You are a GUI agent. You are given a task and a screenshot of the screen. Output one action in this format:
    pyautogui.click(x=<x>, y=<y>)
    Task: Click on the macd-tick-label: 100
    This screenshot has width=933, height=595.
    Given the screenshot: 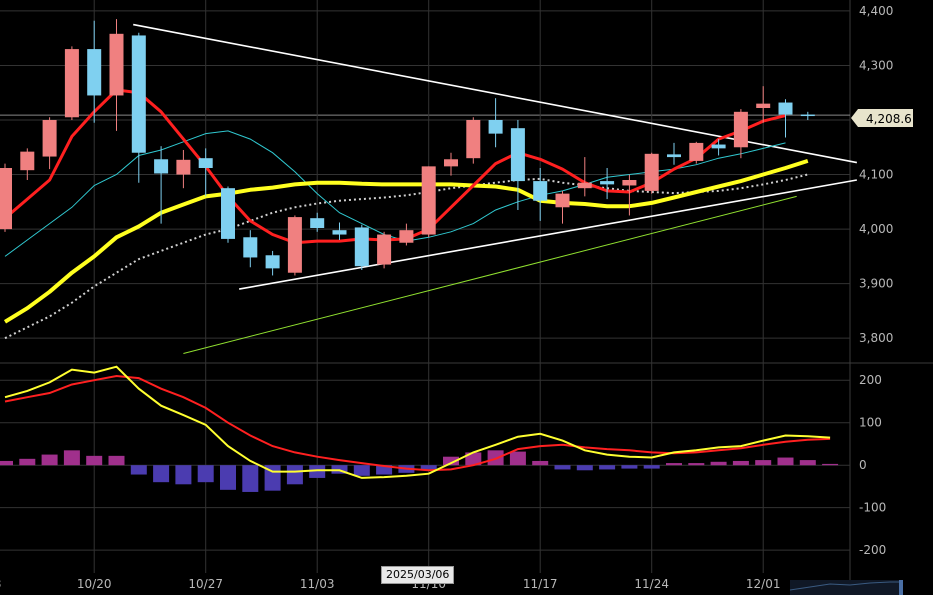 What is the action you would take?
    pyautogui.click(x=870, y=423)
    